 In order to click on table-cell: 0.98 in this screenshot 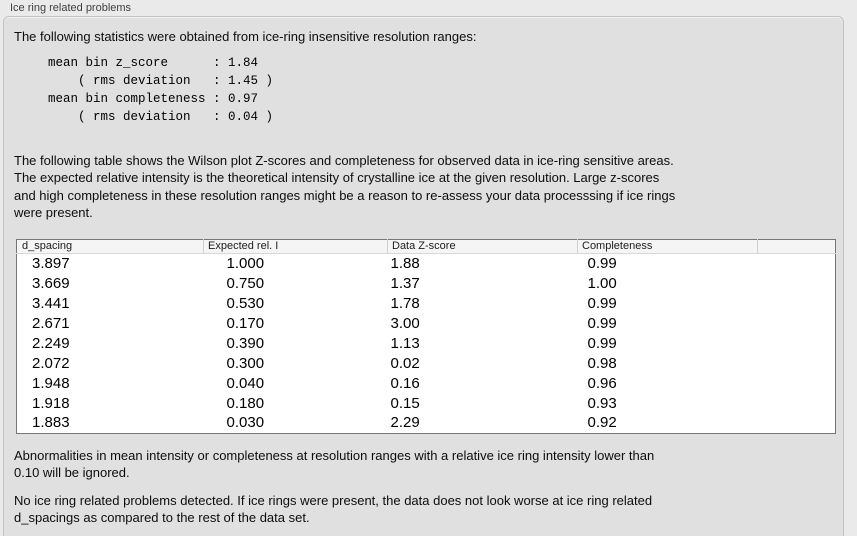, I will do `click(602, 363)`.